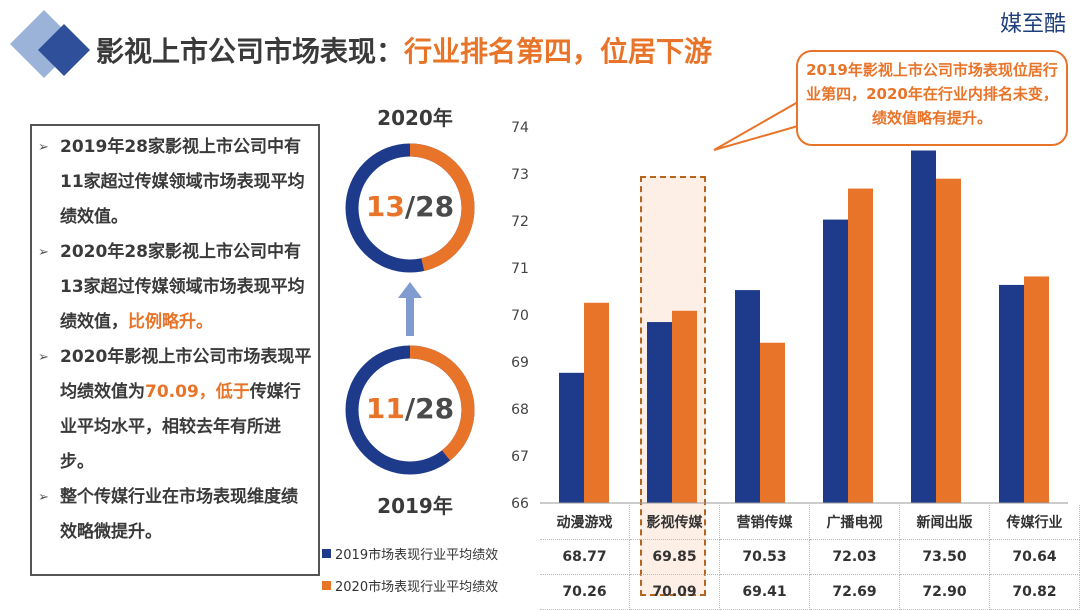 The width and height of the screenshot is (1080, 610). I want to click on ring-2019-fraction: 11/28, so click(410, 408).